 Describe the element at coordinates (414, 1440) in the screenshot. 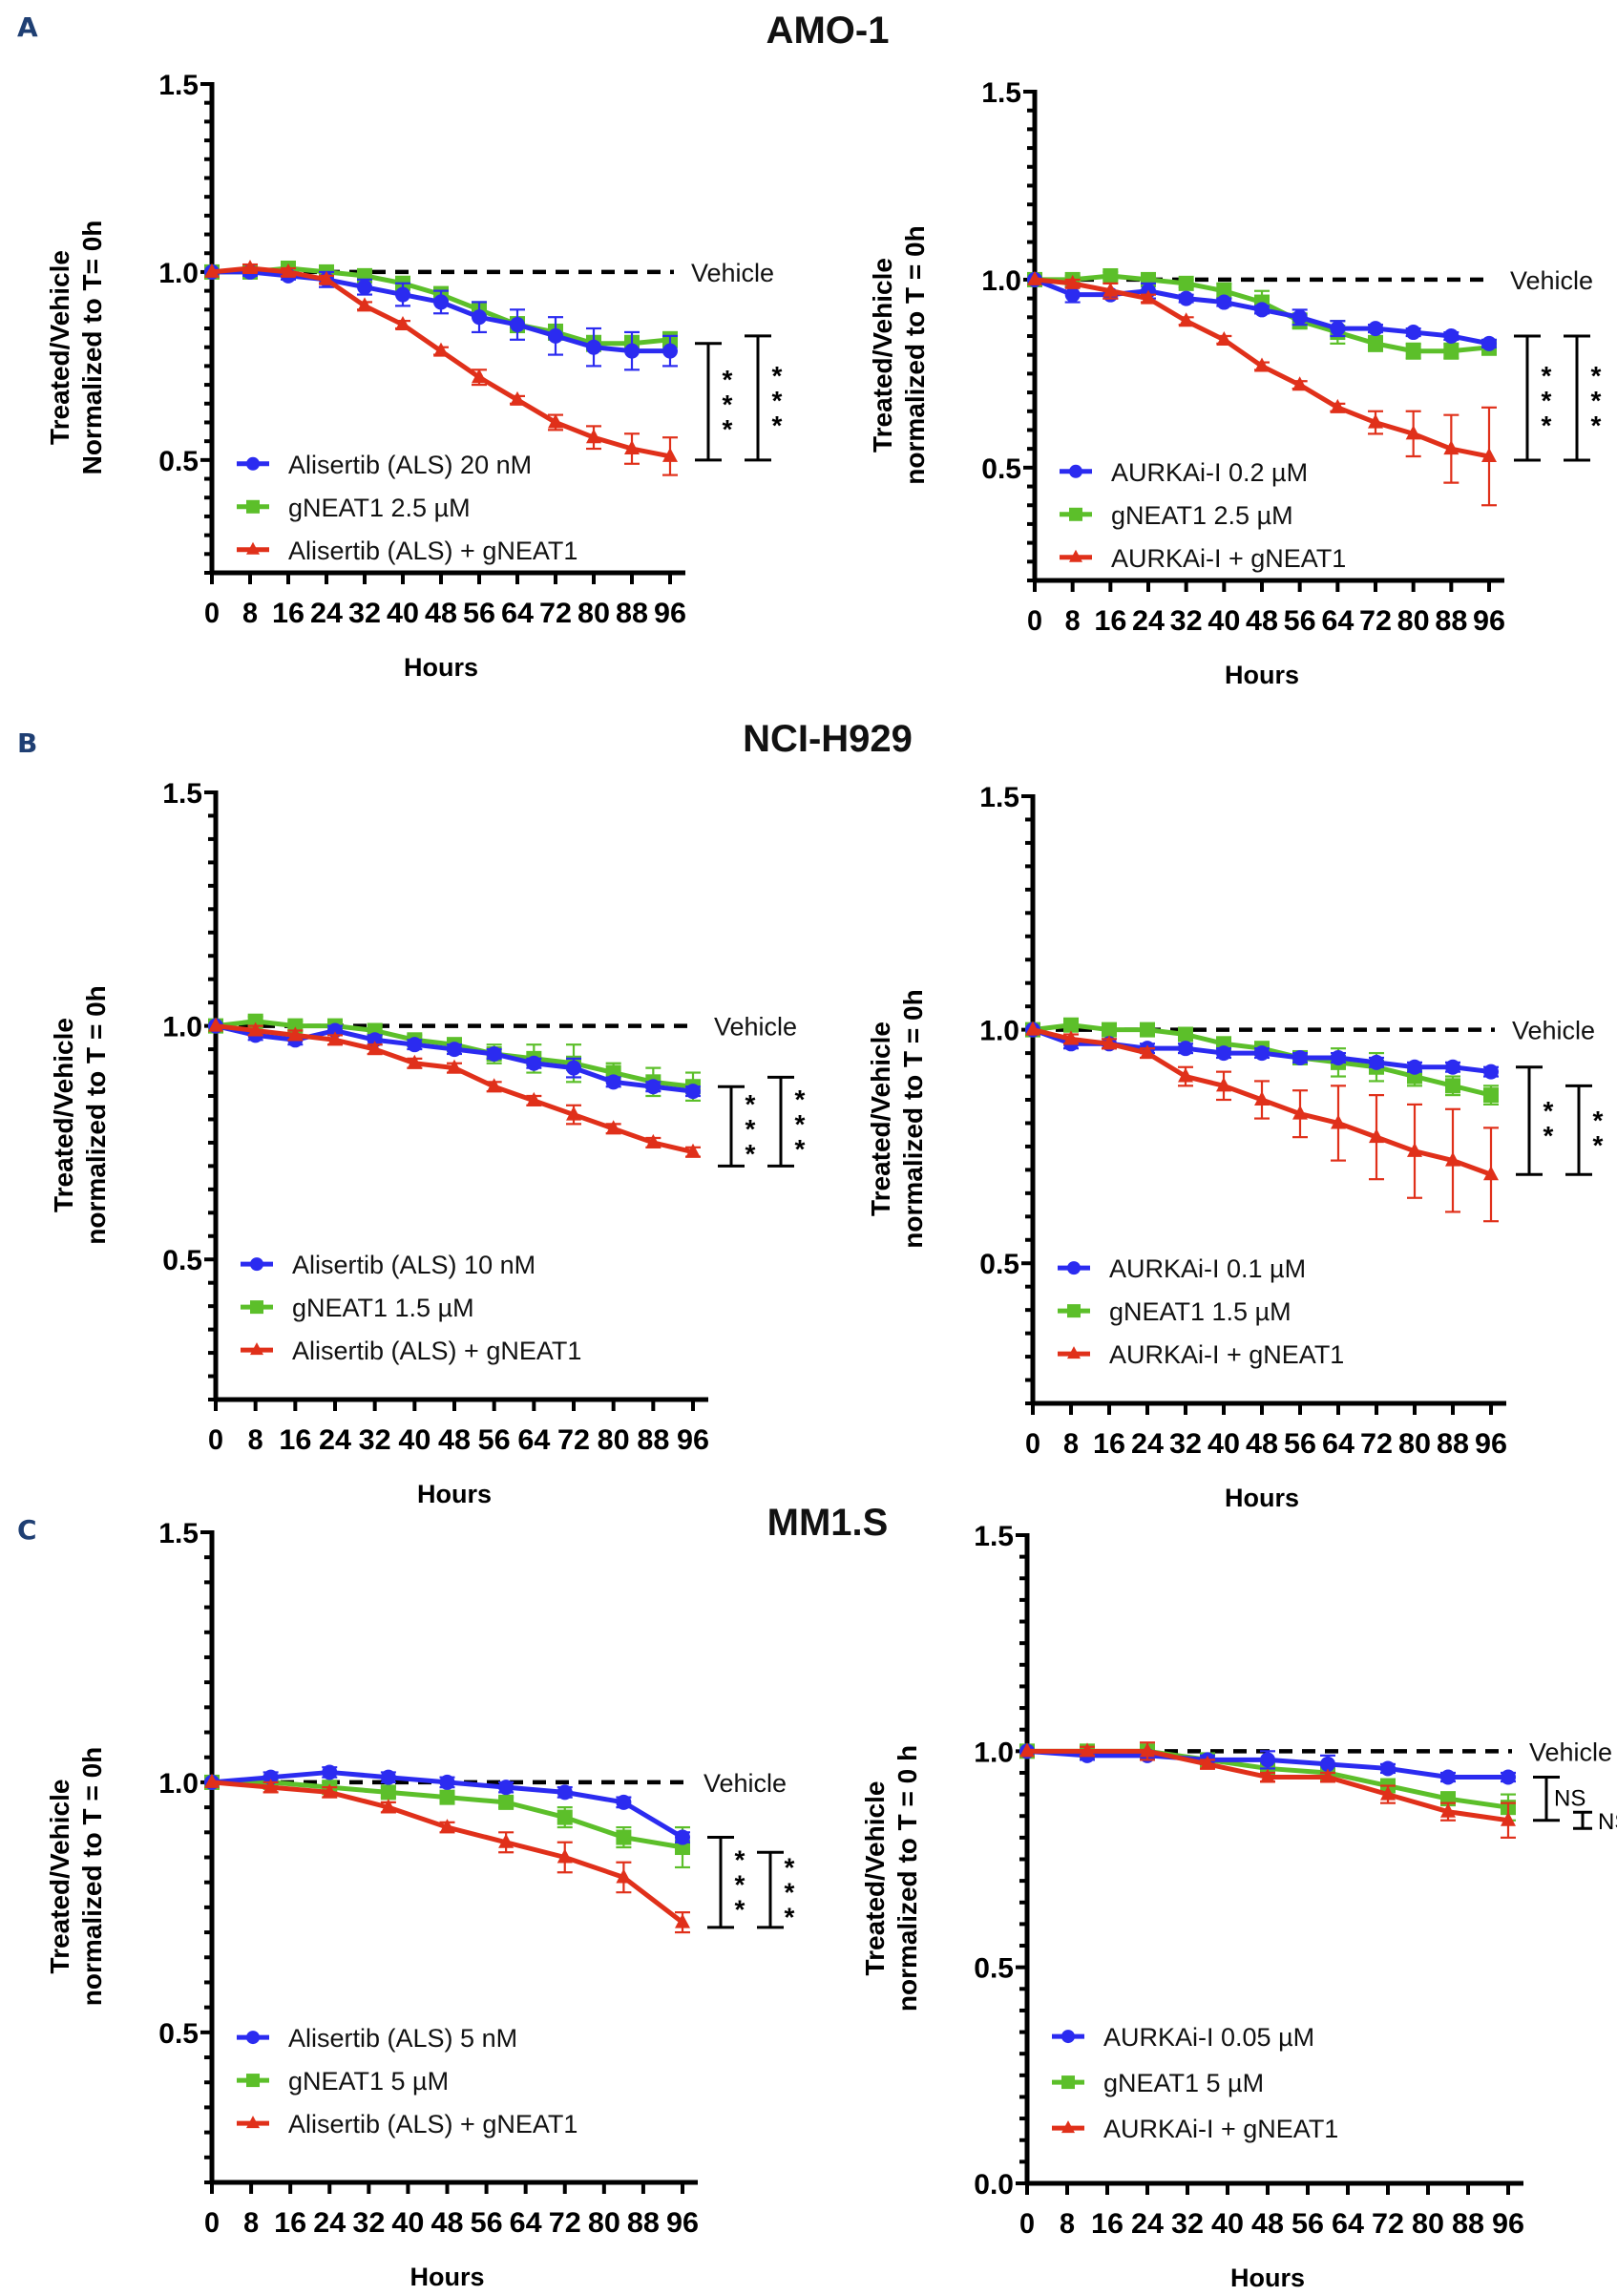

I see `x-tick-label: 40` at that location.